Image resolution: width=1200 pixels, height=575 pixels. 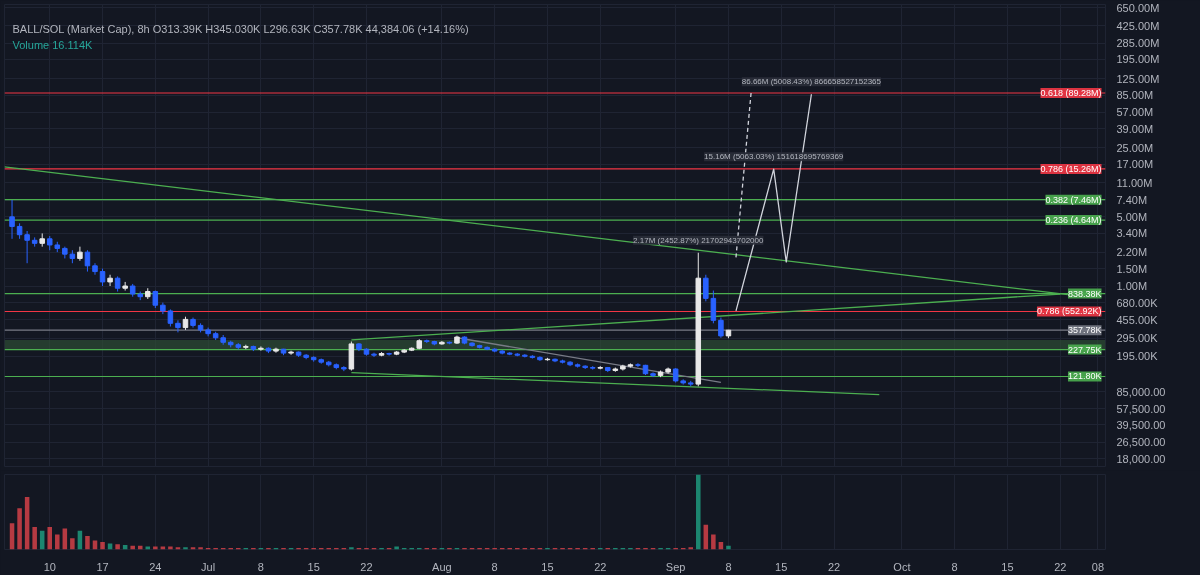 I want to click on x-tick-label: 24, so click(x=155, y=566).